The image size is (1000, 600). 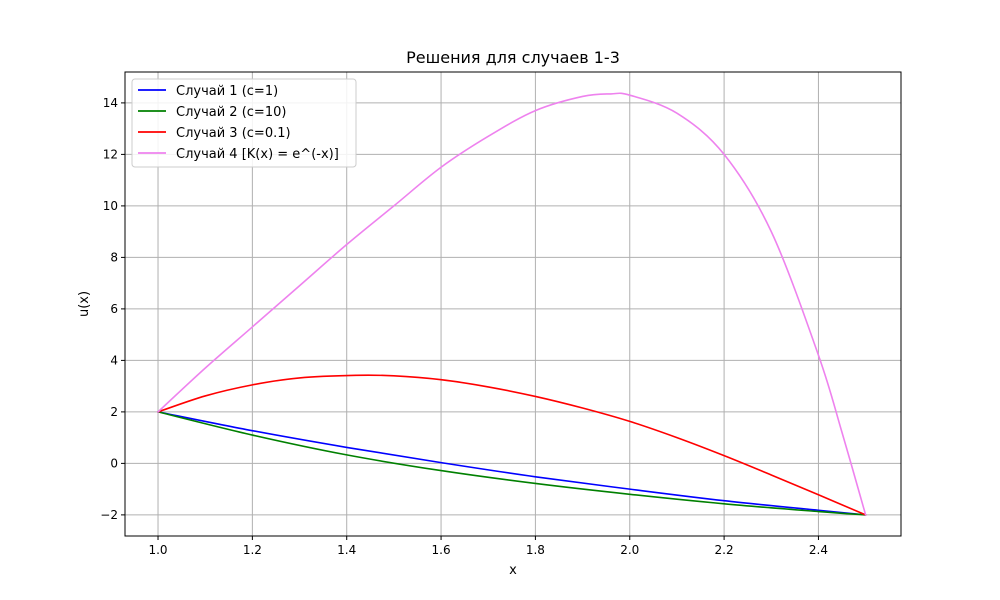 I want to click on x-axis-ticks: 1.0 1.2 1.4 1.6 1.8 2.0 2.2 2.4, so click(x=488, y=546).